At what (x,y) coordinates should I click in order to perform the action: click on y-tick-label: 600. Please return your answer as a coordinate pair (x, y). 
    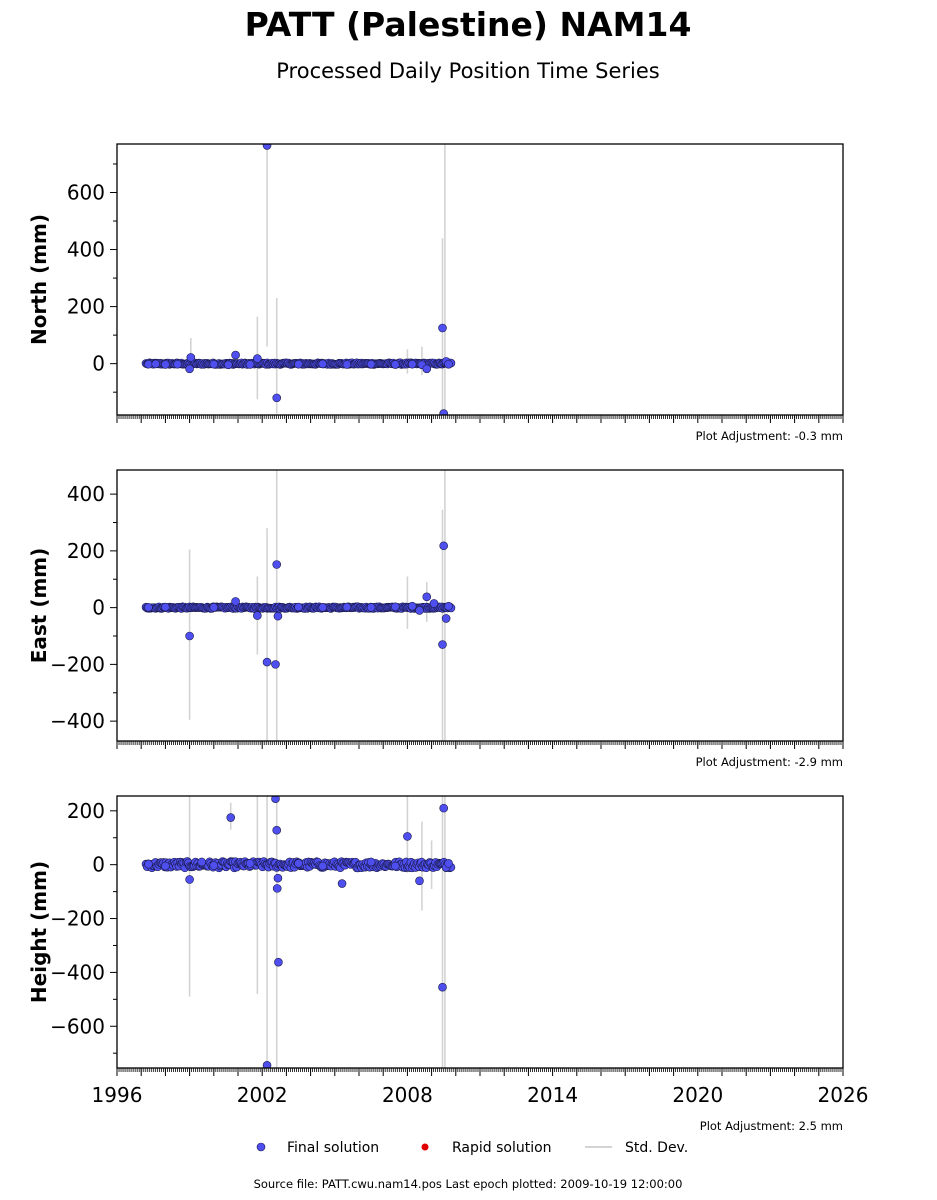
    Looking at the image, I should click on (86, 192).